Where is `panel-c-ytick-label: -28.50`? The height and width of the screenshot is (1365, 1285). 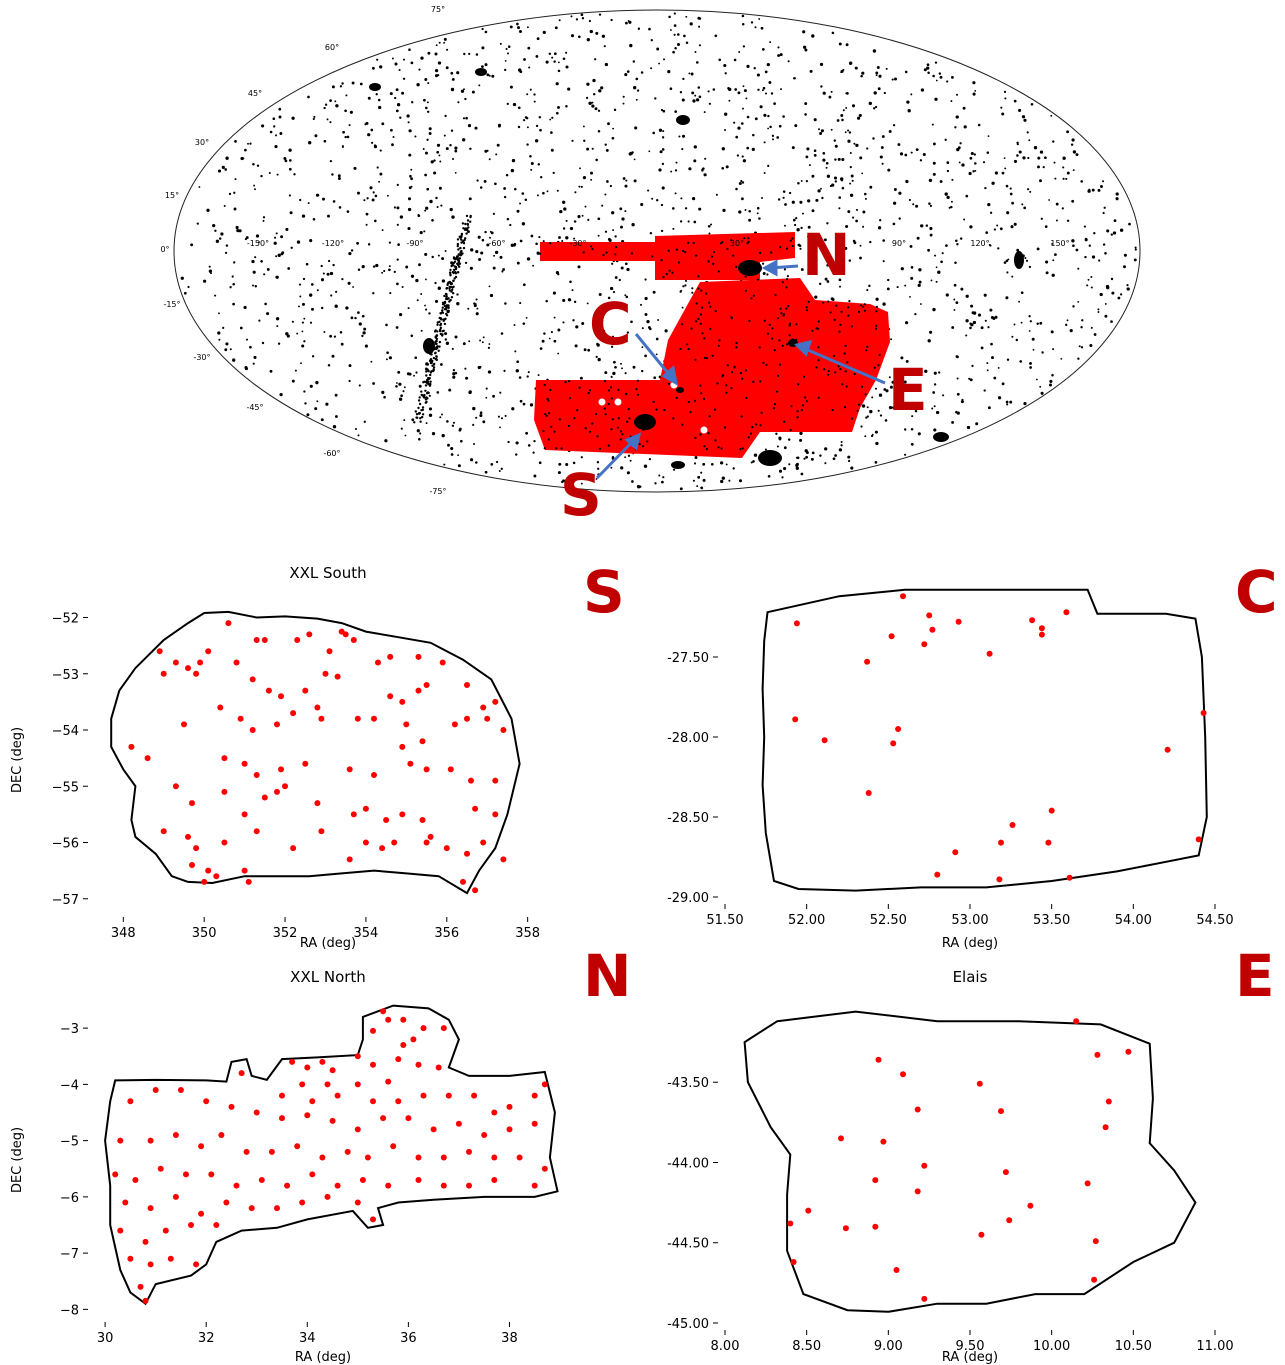 panel-c-ytick-label: -28.50 is located at coordinates (688, 818).